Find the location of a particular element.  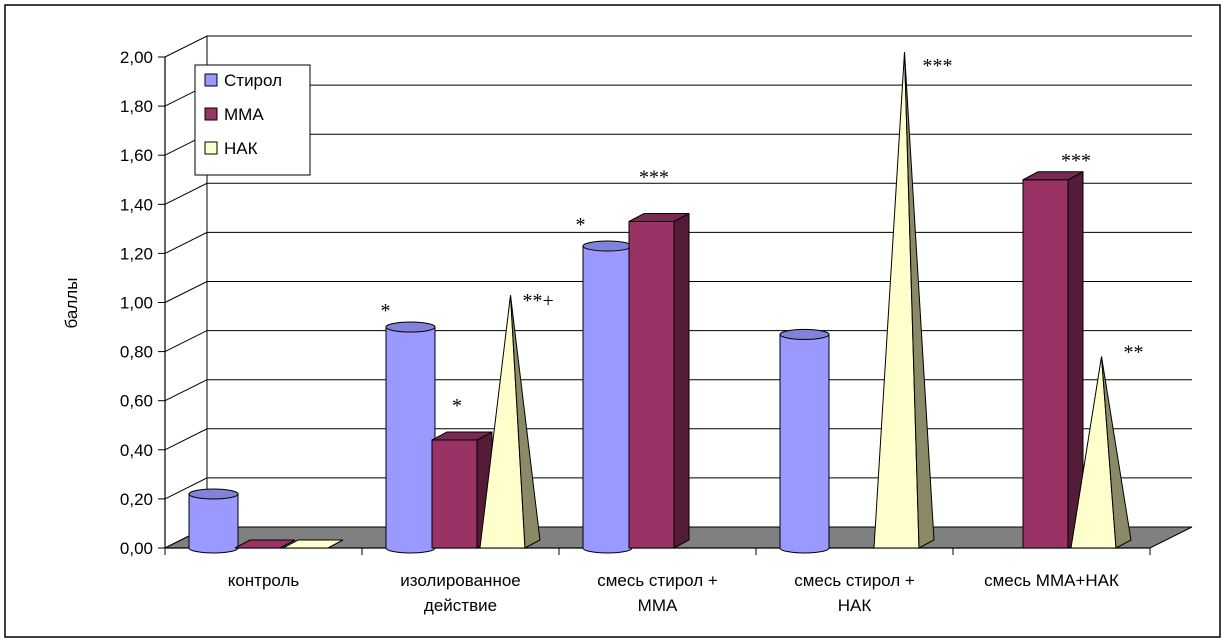

y-tick-label: 1,60 is located at coordinates (136, 155).